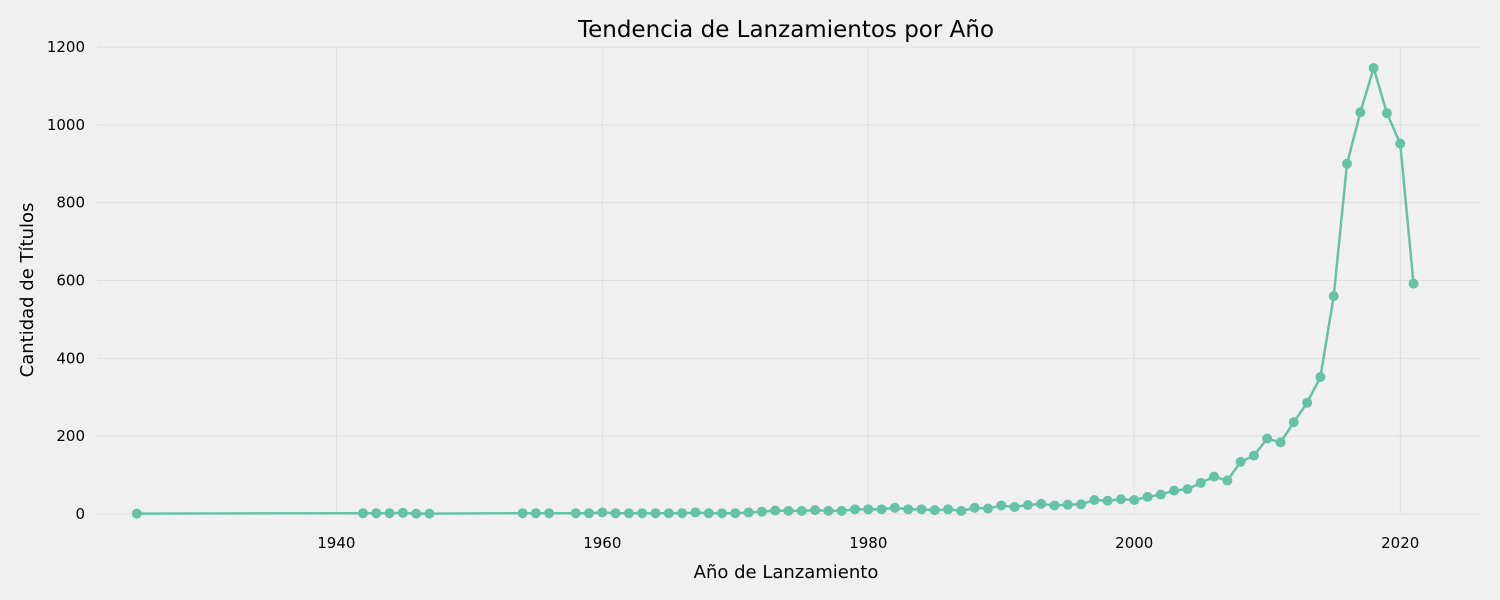  What do you see at coordinates (80, 514) in the screenshot?
I see `y-tick-label: 0` at bounding box center [80, 514].